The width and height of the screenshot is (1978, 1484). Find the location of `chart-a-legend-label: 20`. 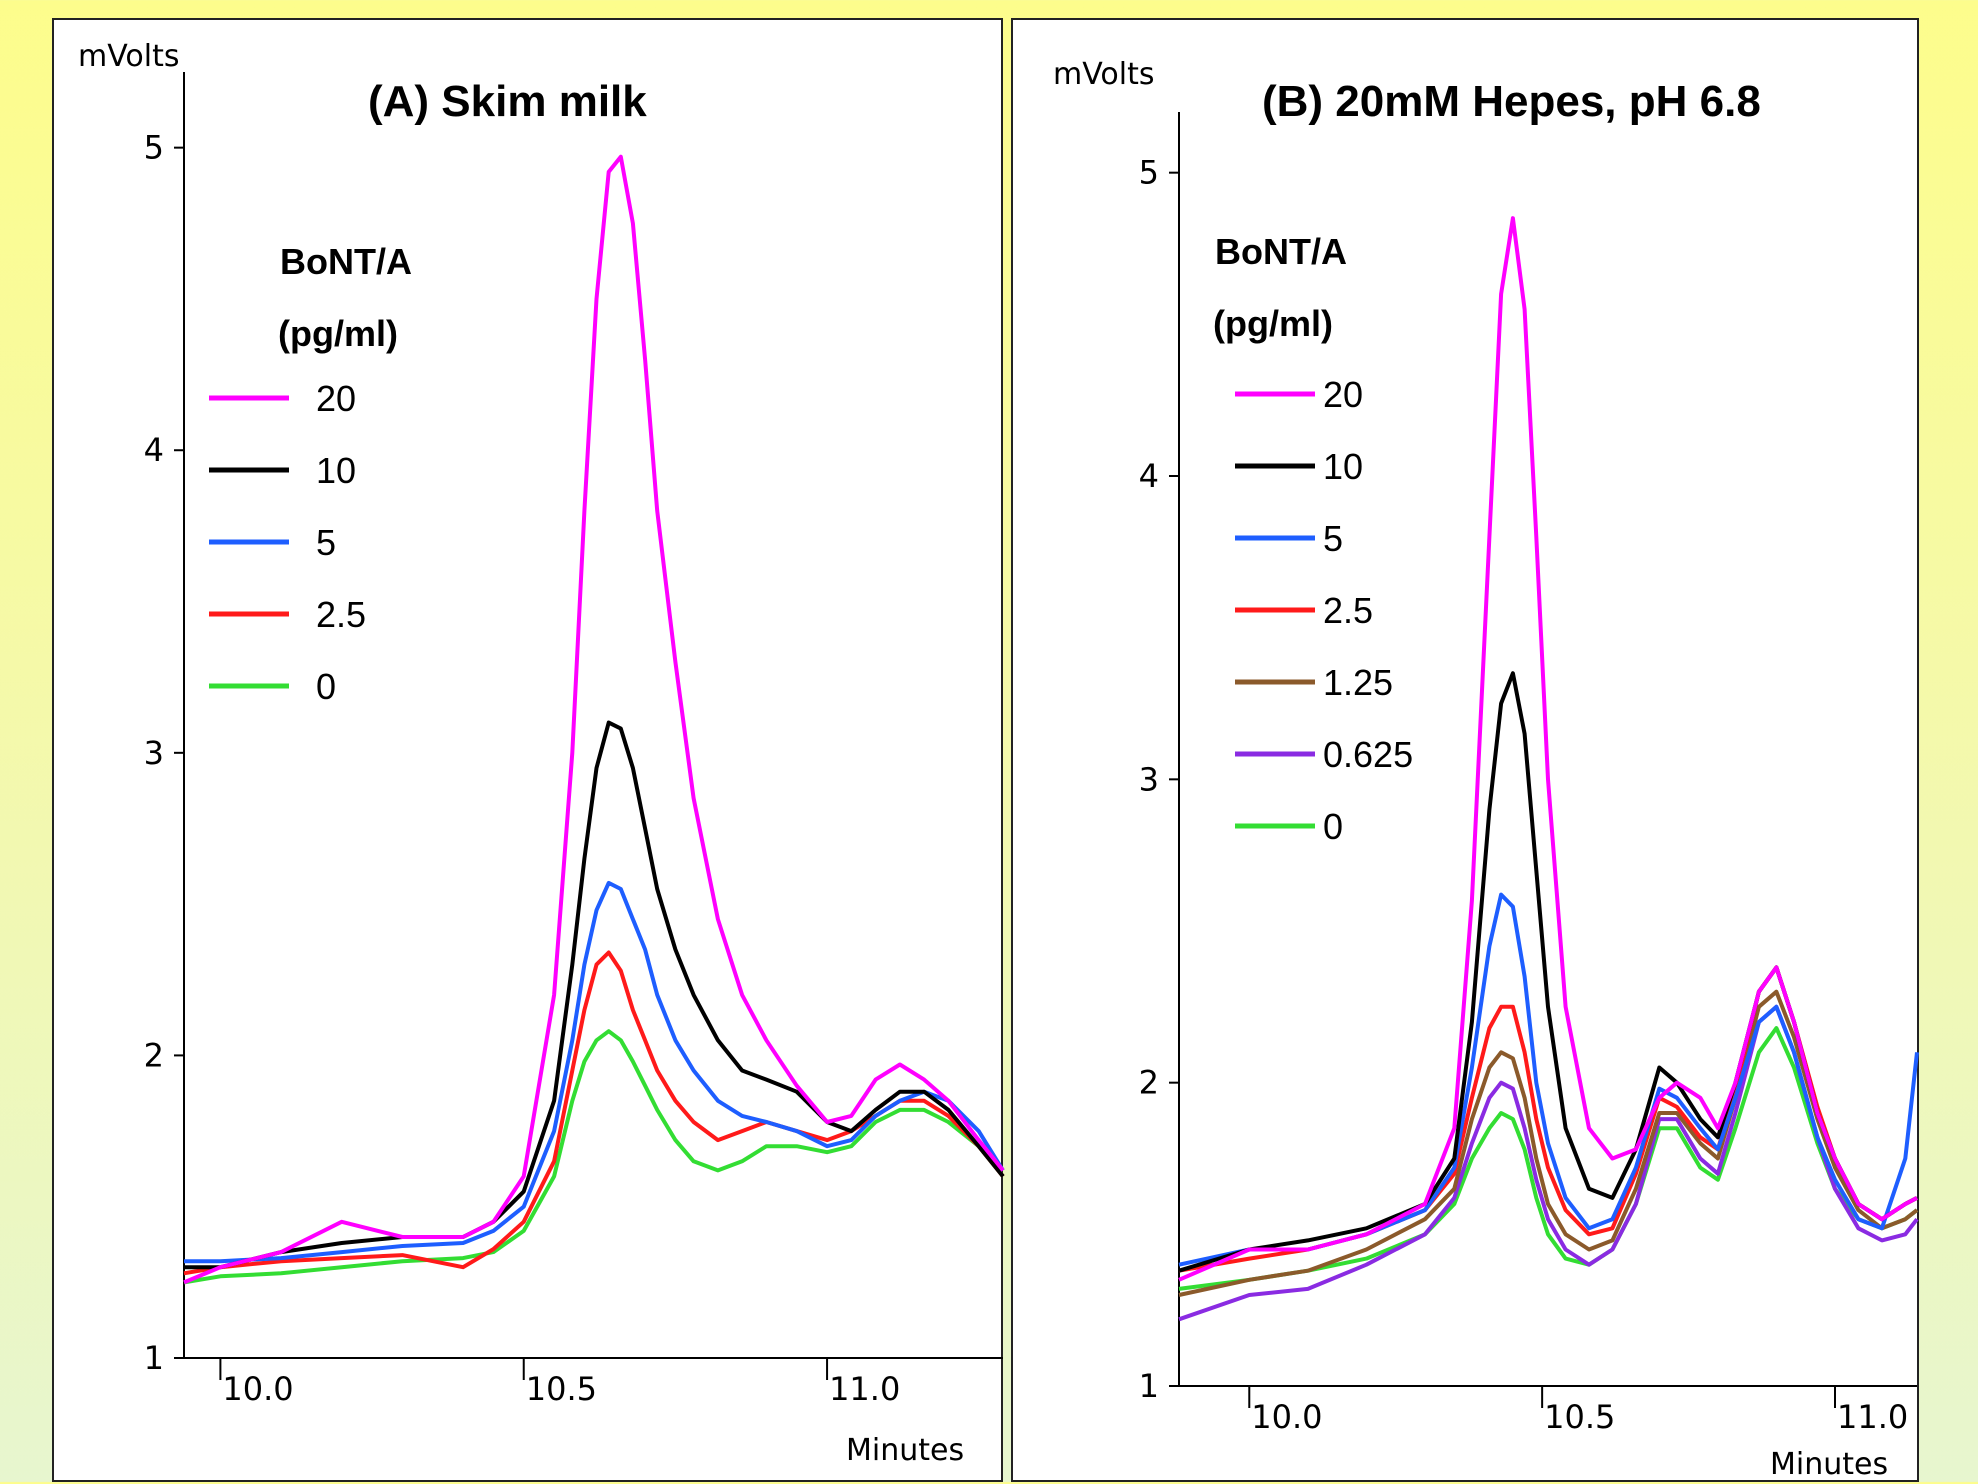

chart-a-legend-label: 20 is located at coordinates (336, 398).